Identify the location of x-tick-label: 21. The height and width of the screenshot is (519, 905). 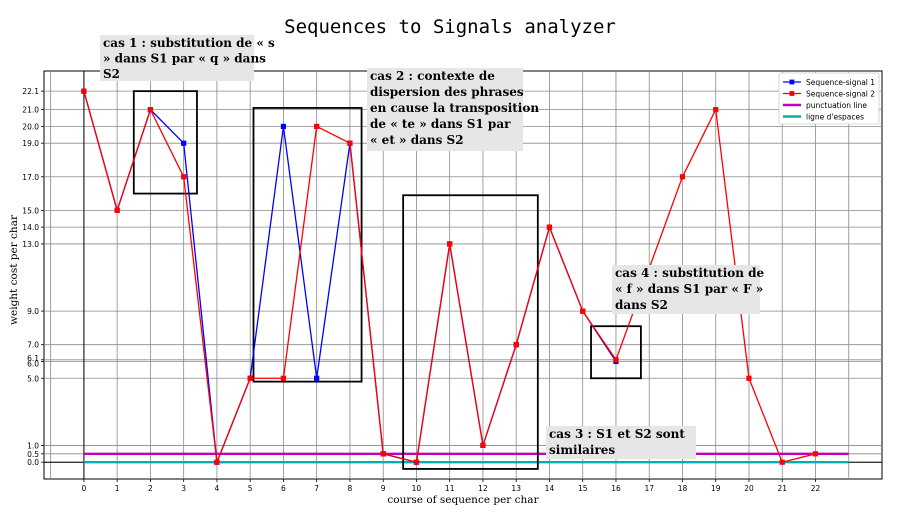
(782, 488).